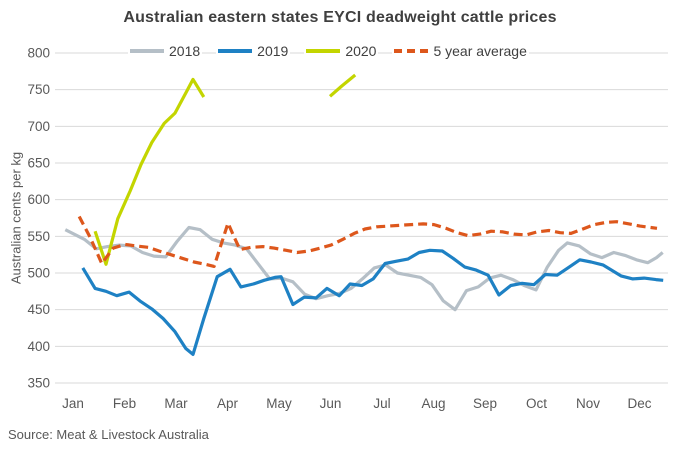 This screenshot has width=680, height=456. What do you see at coordinates (341, 51) in the screenshot?
I see `legend-item-2020: 2020` at bounding box center [341, 51].